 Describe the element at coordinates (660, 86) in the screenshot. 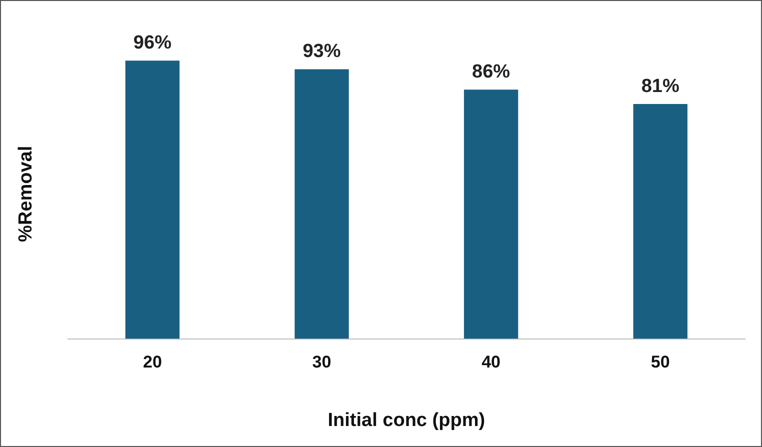

I see `data-label: 81%` at that location.